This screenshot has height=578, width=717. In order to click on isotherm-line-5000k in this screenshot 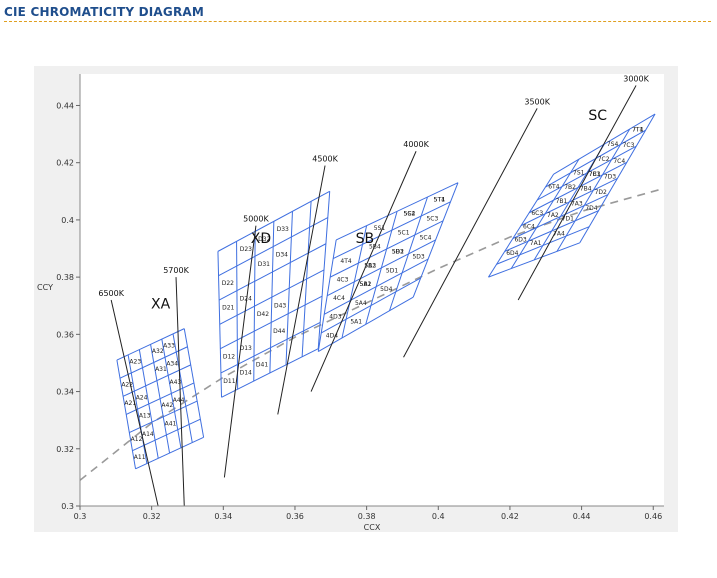, I will do `click(240, 351)`.